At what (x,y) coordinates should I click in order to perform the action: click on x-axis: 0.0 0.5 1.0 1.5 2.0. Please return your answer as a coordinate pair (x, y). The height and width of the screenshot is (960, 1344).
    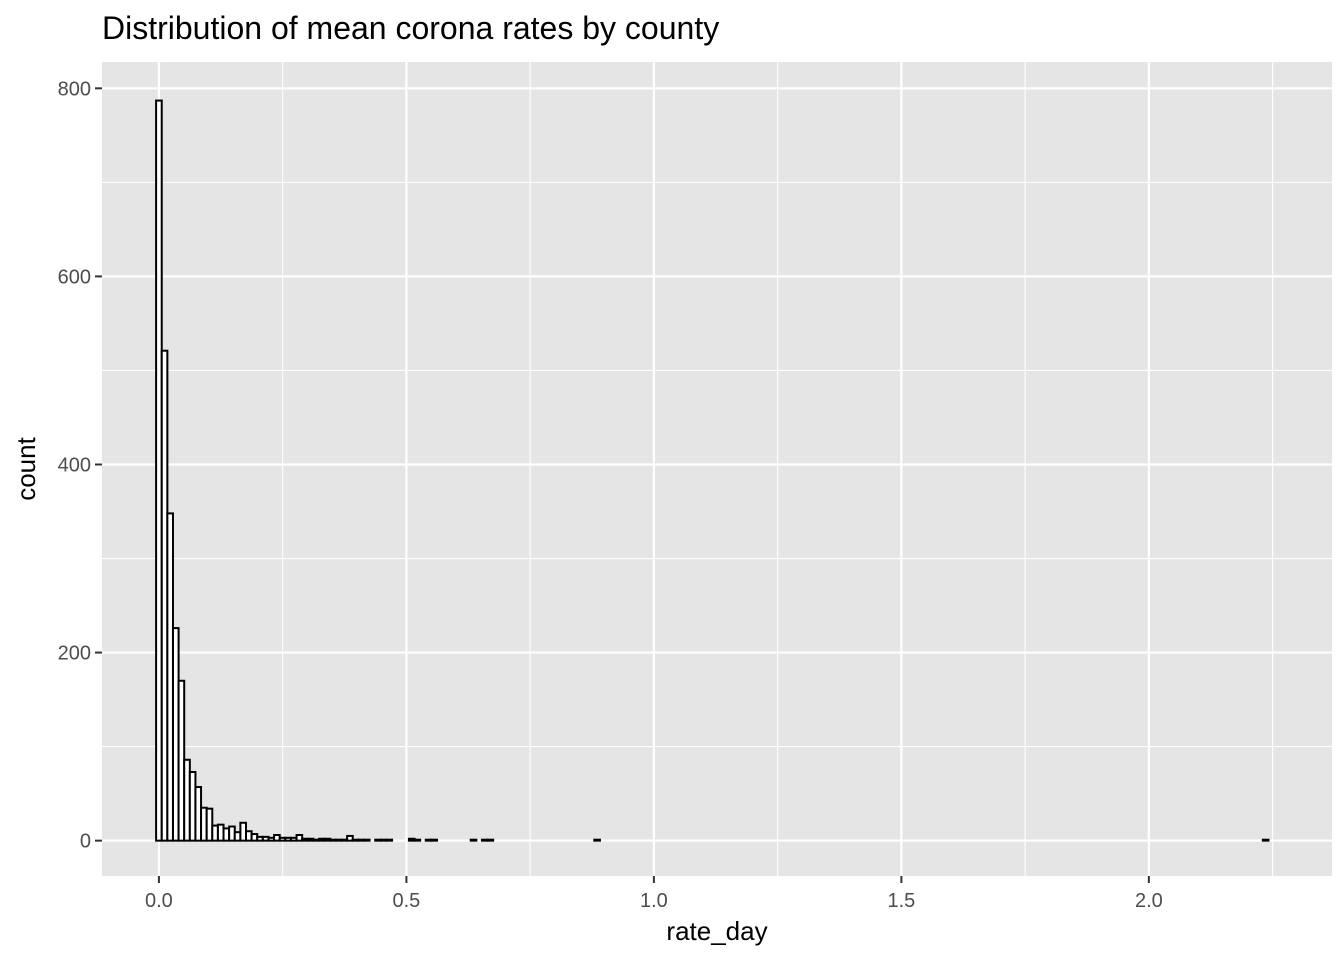
    Looking at the image, I should click on (654, 894).